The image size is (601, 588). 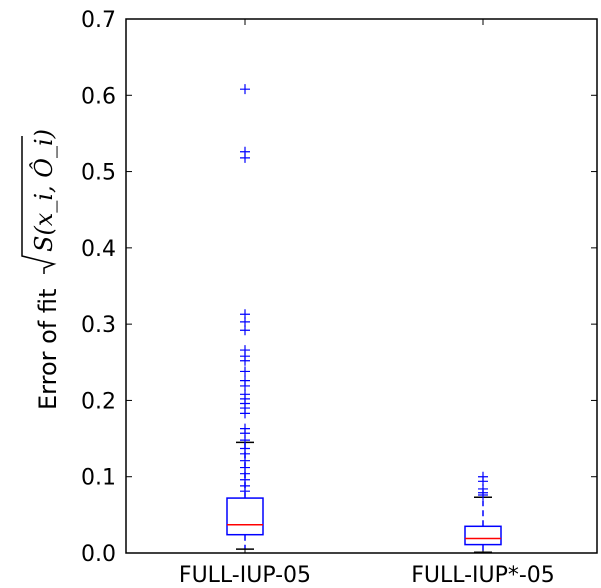 What do you see at coordinates (98, 249) in the screenshot?
I see `y-tick-label: 0.4` at bounding box center [98, 249].